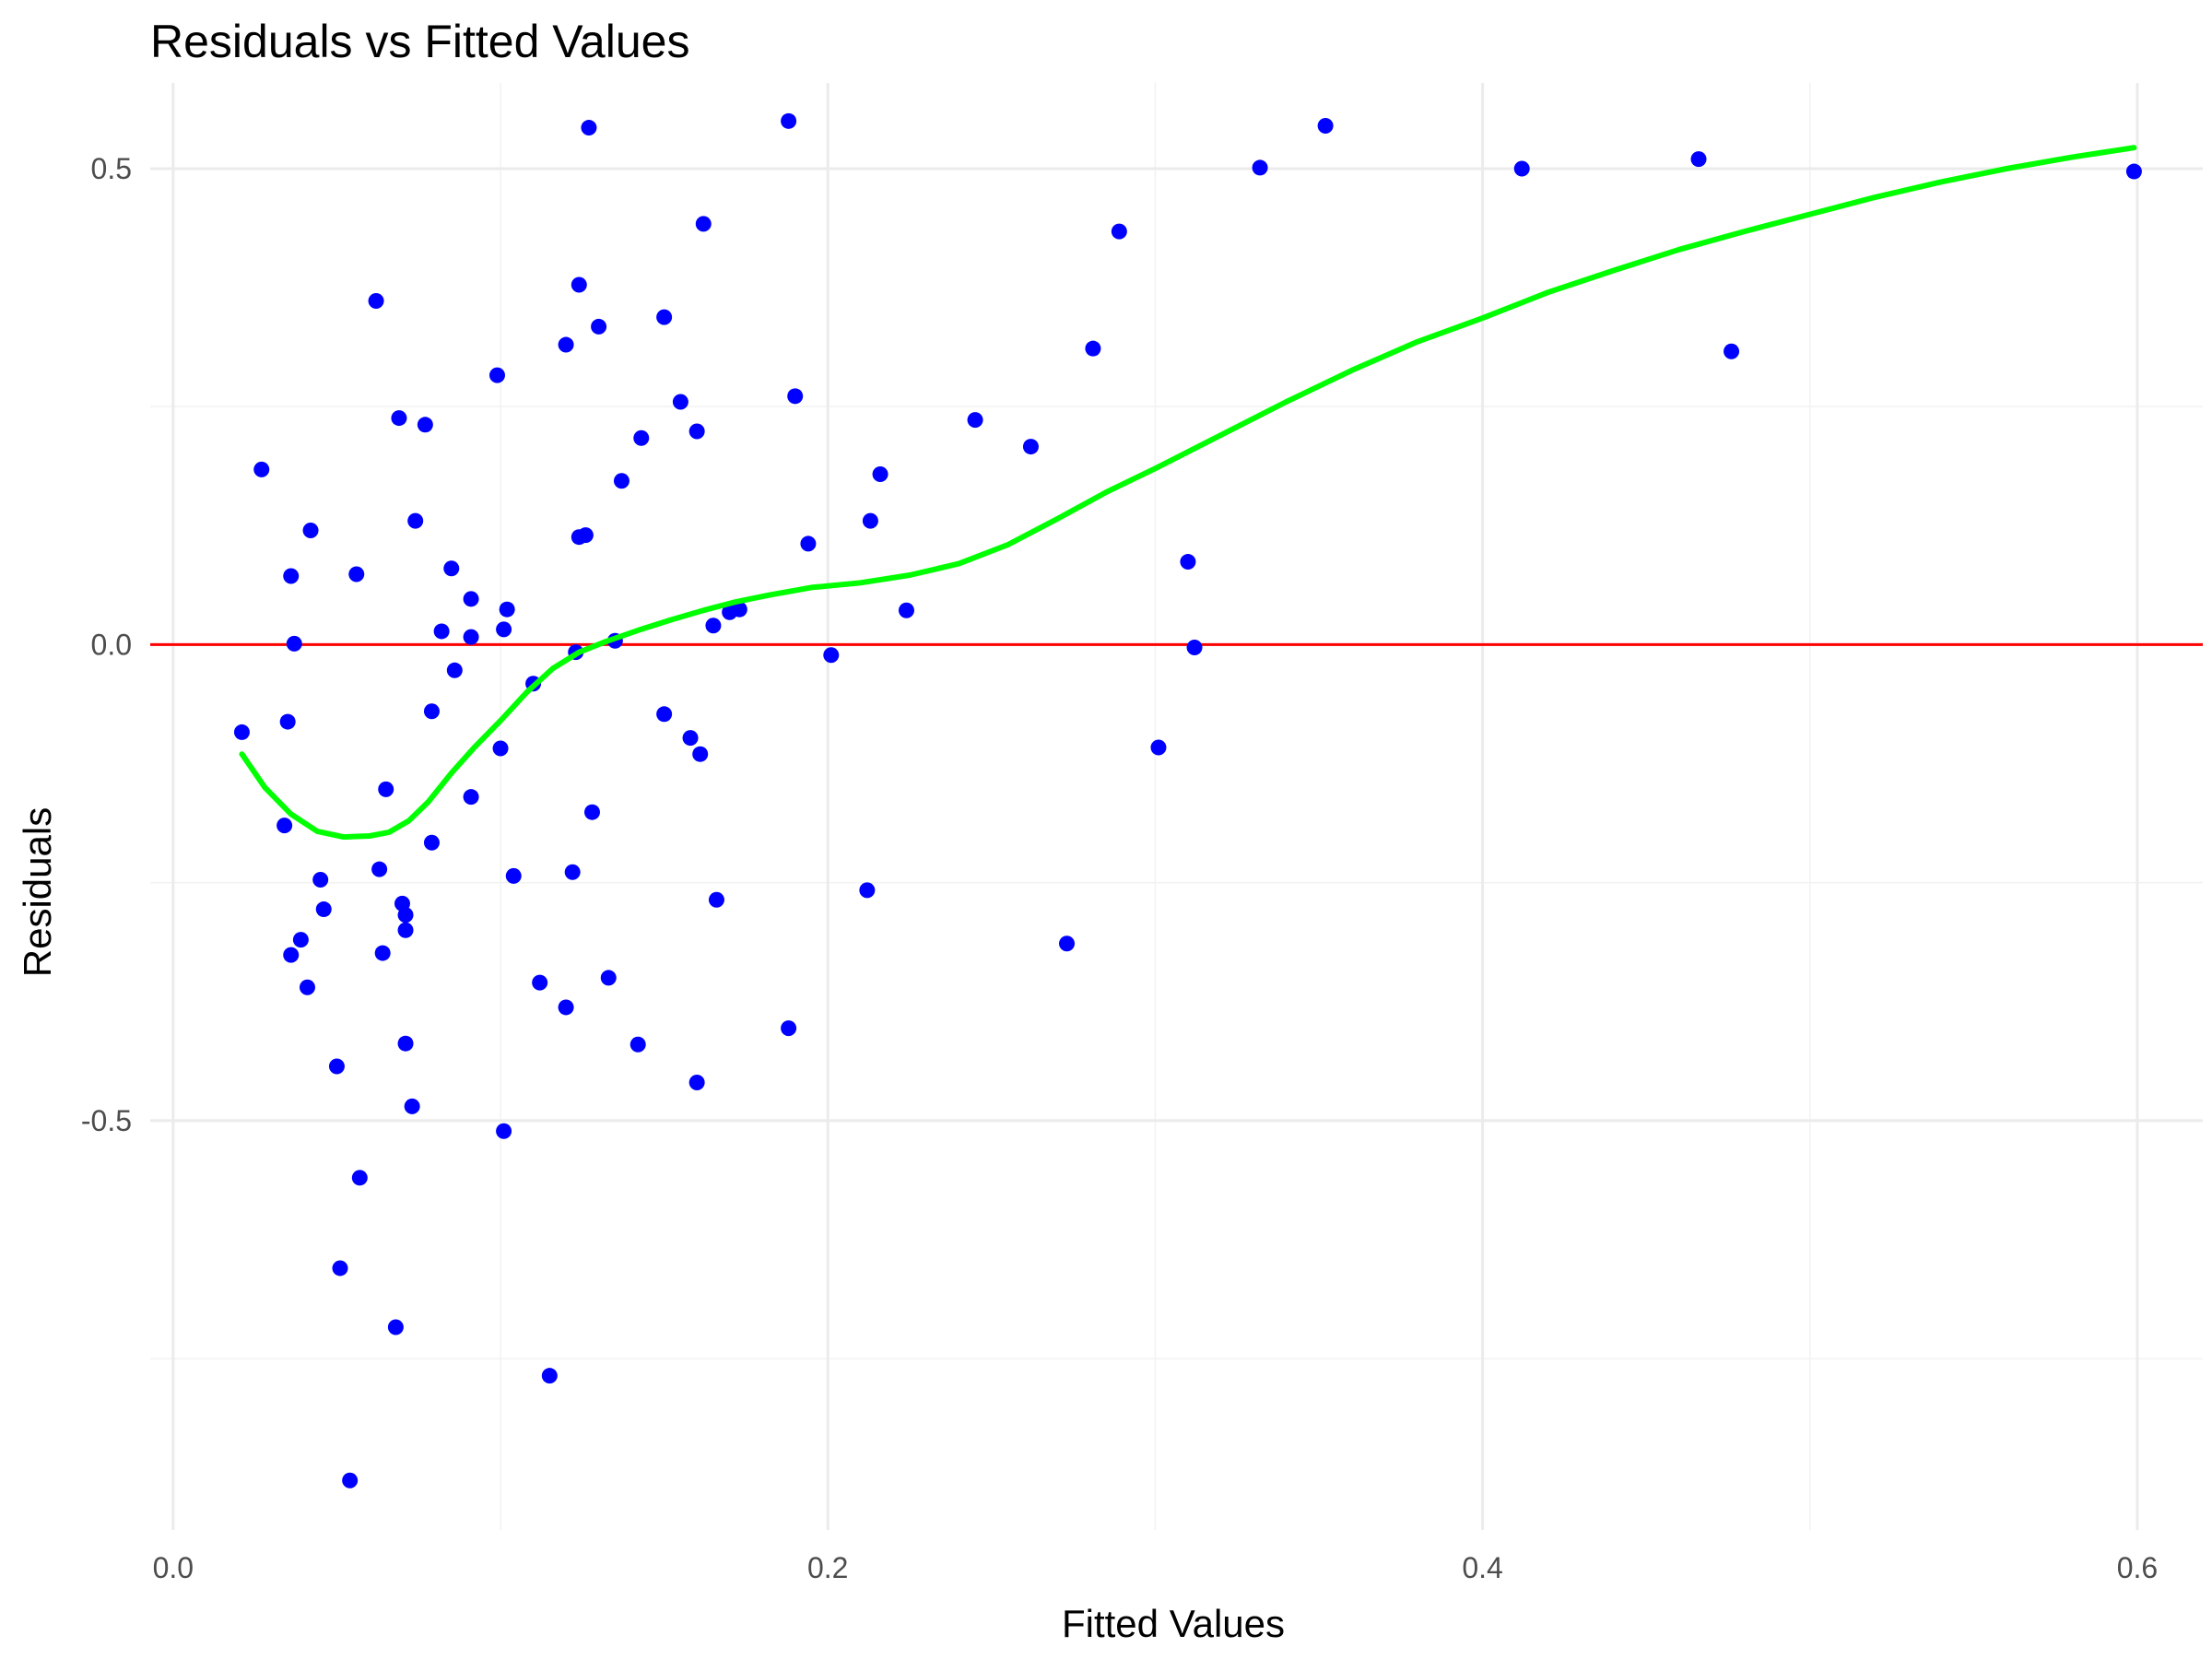  I want to click on x-tick-label: 0.6, so click(2137, 1567).